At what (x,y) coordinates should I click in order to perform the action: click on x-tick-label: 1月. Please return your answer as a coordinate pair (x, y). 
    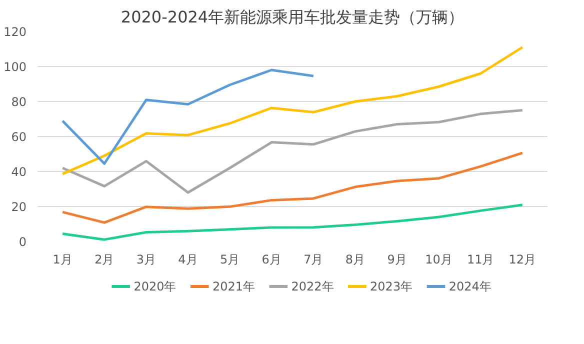
    Looking at the image, I should click on (62, 259).